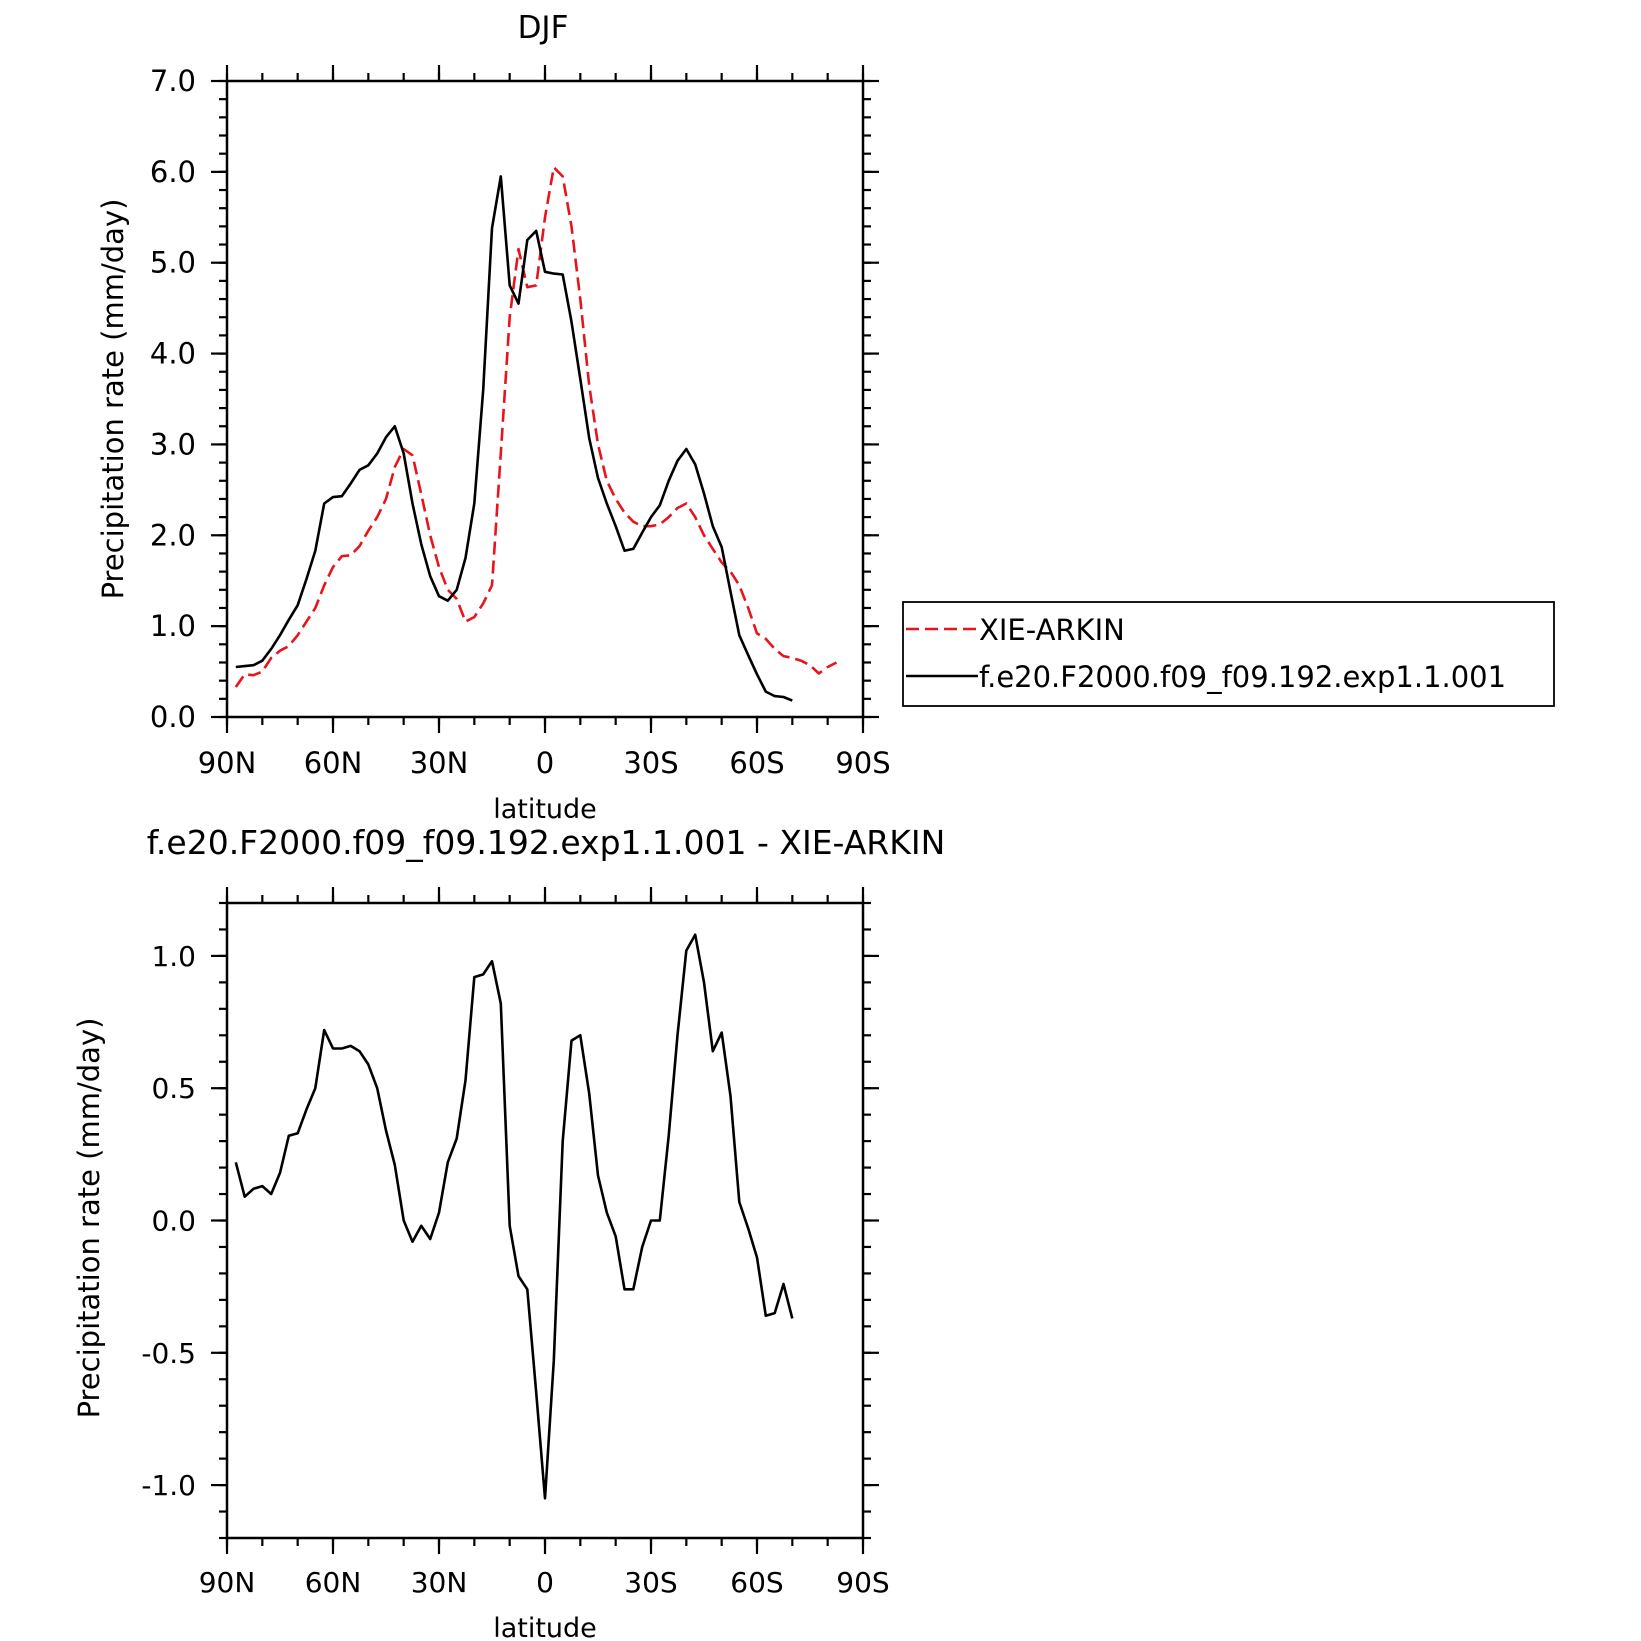  I want to click on y-tick-label: 3.0, so click(173, 444).